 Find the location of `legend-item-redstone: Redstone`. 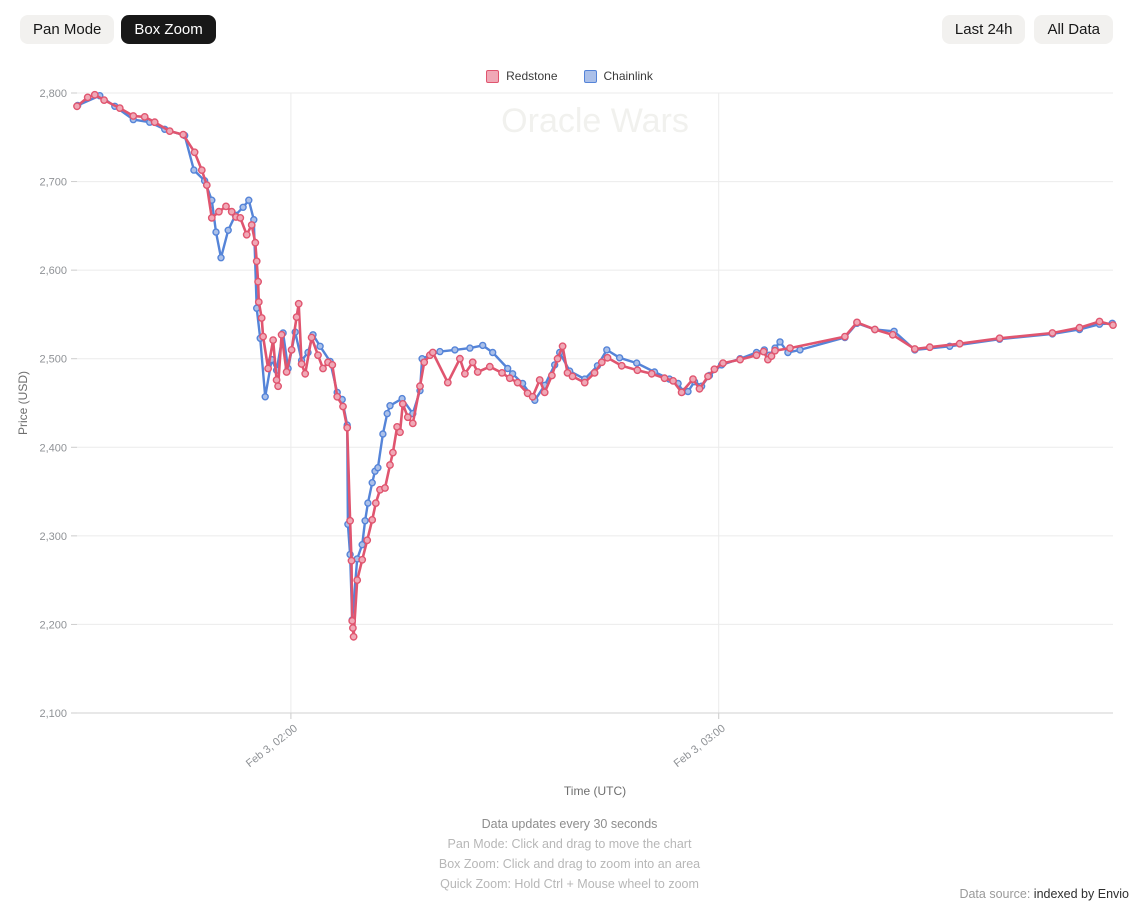

legend-item-redstone: Redstone is located at coordinates (522, 76).